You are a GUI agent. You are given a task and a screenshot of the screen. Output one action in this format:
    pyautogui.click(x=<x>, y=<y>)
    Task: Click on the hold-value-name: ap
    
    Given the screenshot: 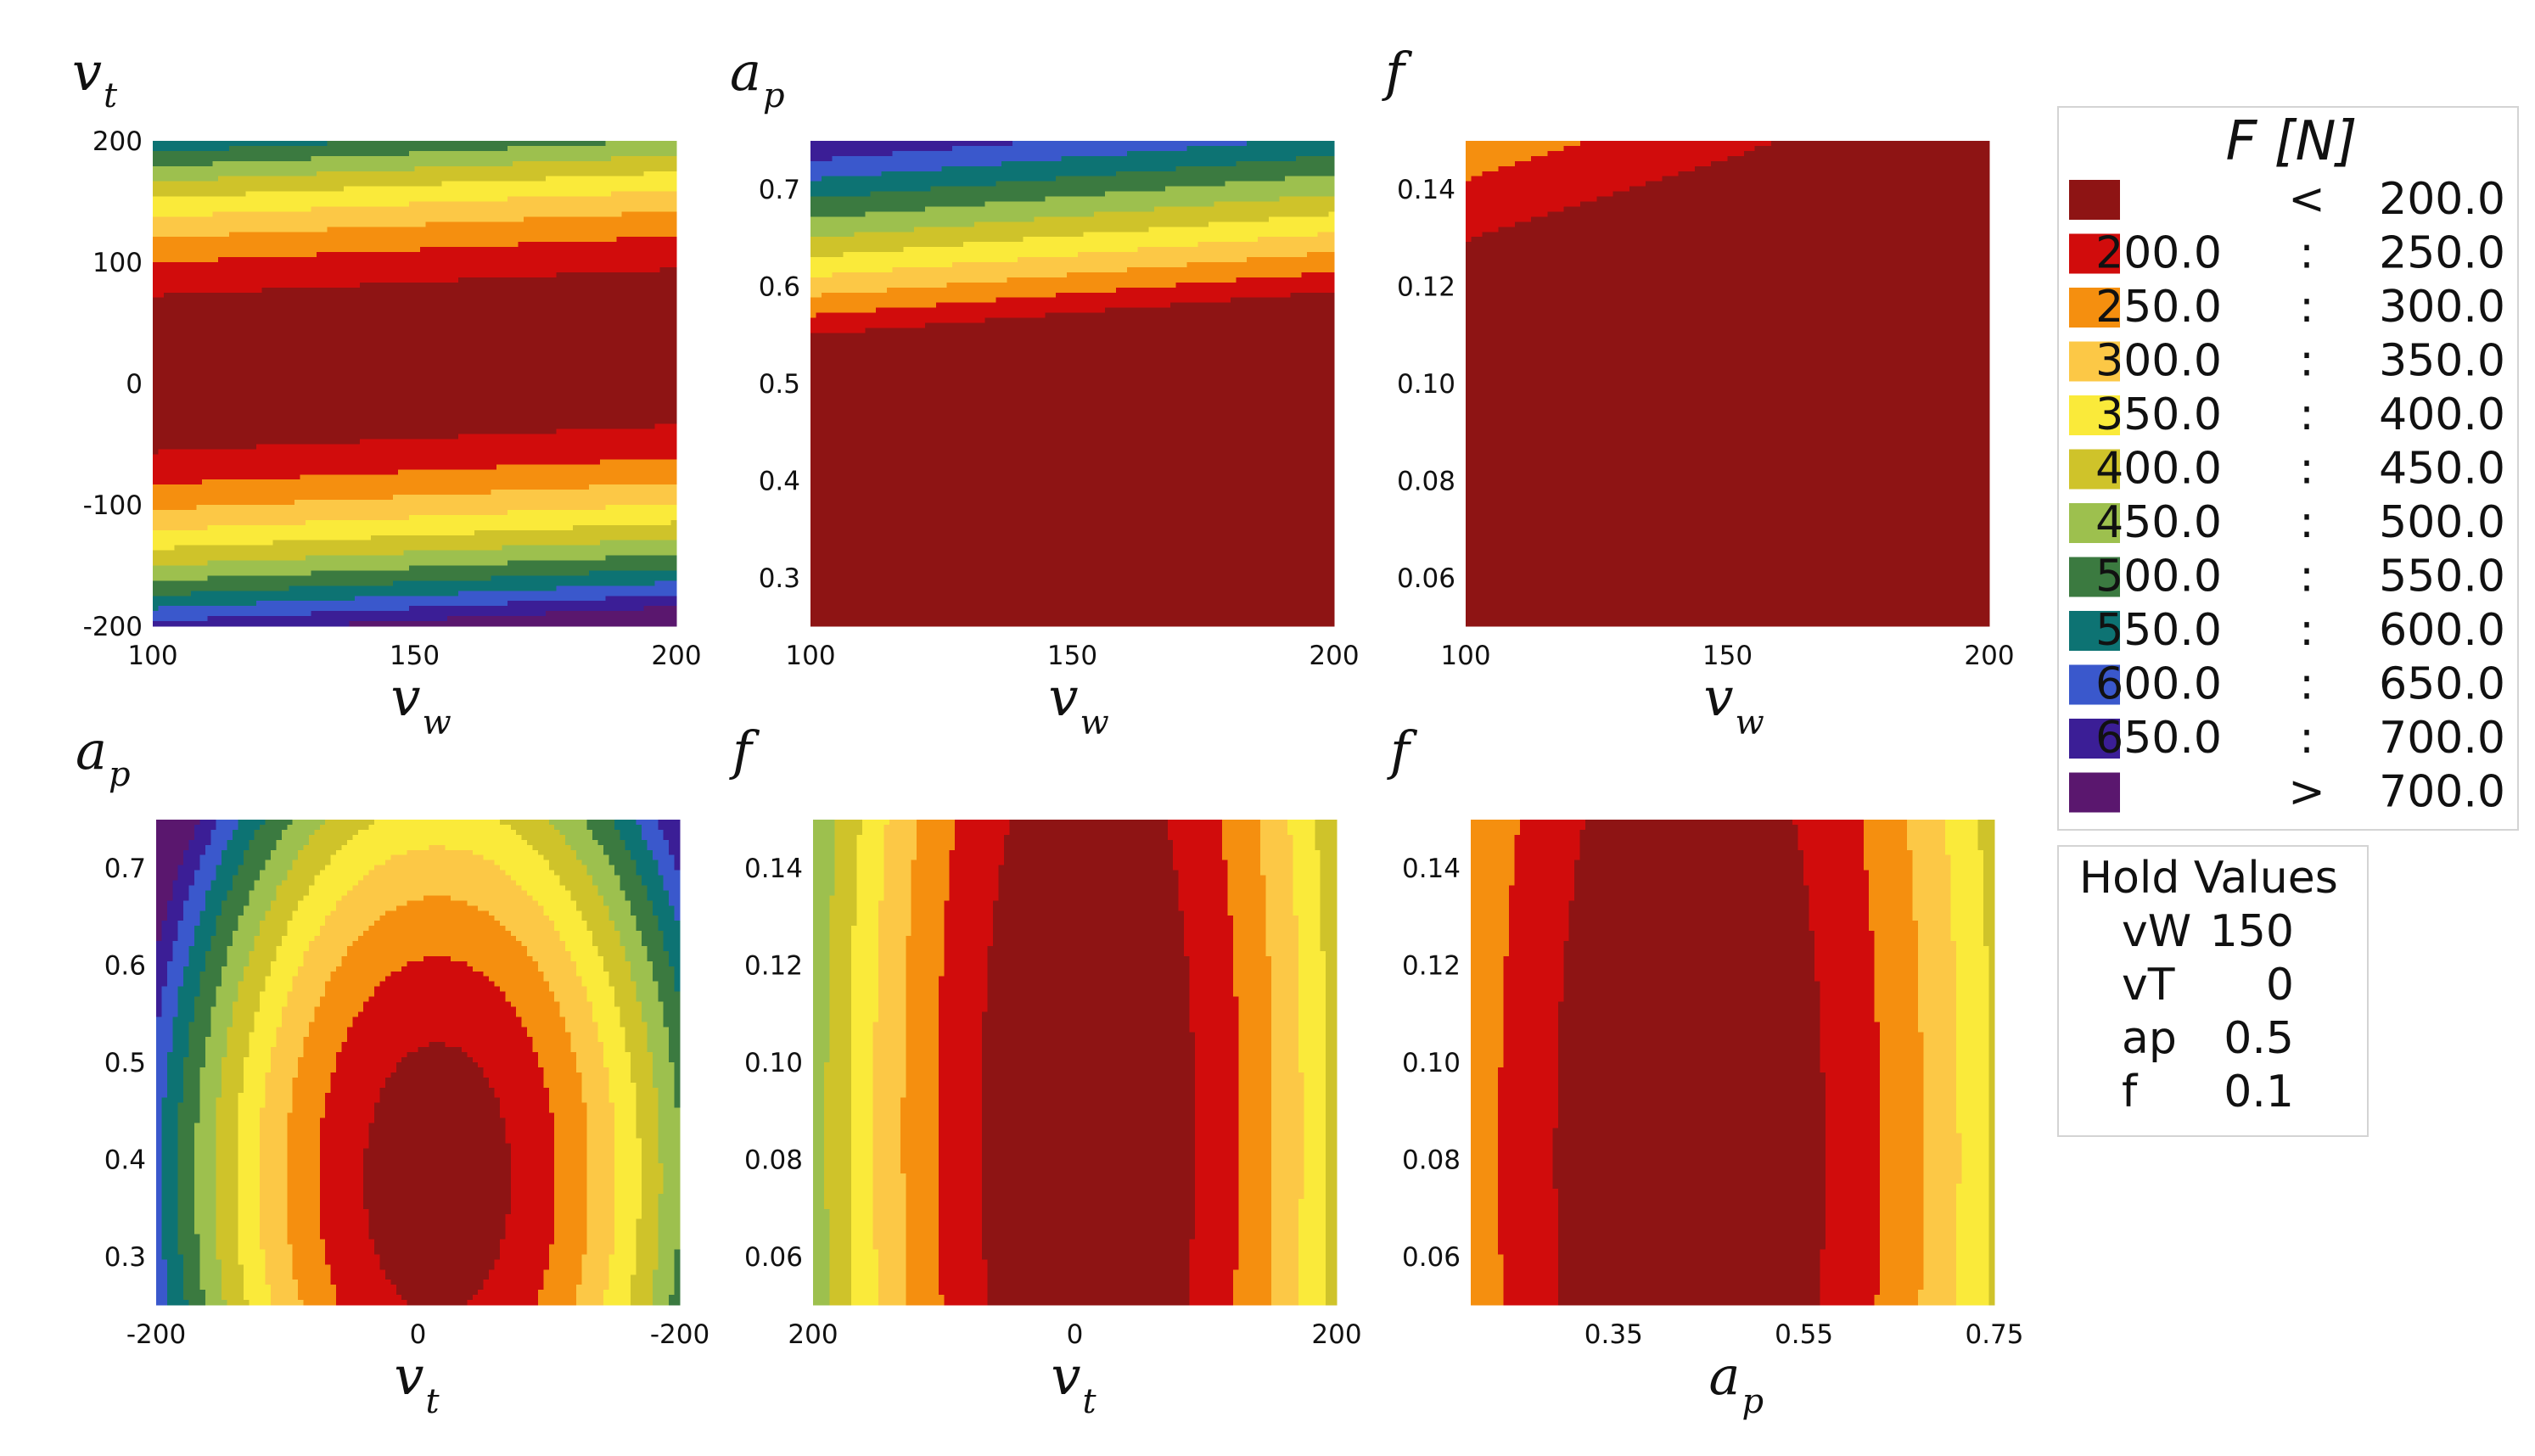 What is the action you would take?
    pyautogui.click(x=2149, y=1038)
    